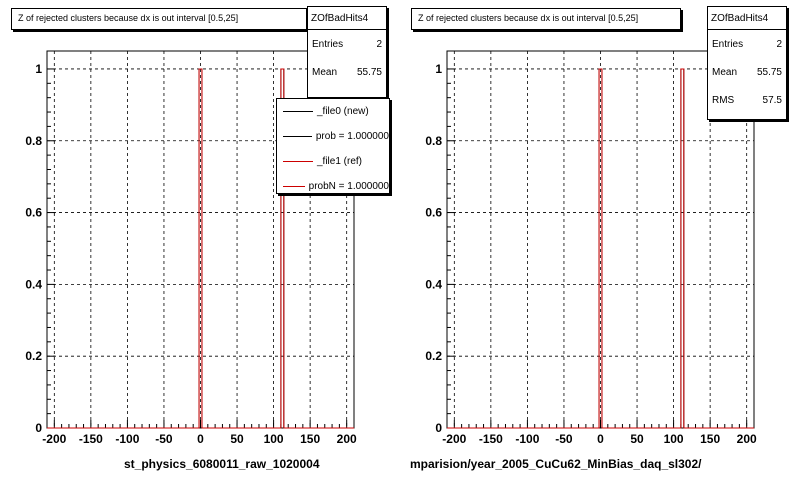 This screenshot has width=800, height=480. Describe the element at coordinates (674, 439) in the screenshot. I see `right-x-tick-label: 100` at that location.